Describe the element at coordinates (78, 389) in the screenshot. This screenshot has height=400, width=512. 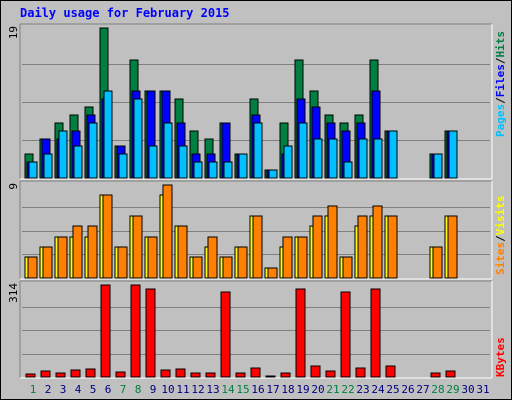
I see `x-tick-label: 4` at that location.